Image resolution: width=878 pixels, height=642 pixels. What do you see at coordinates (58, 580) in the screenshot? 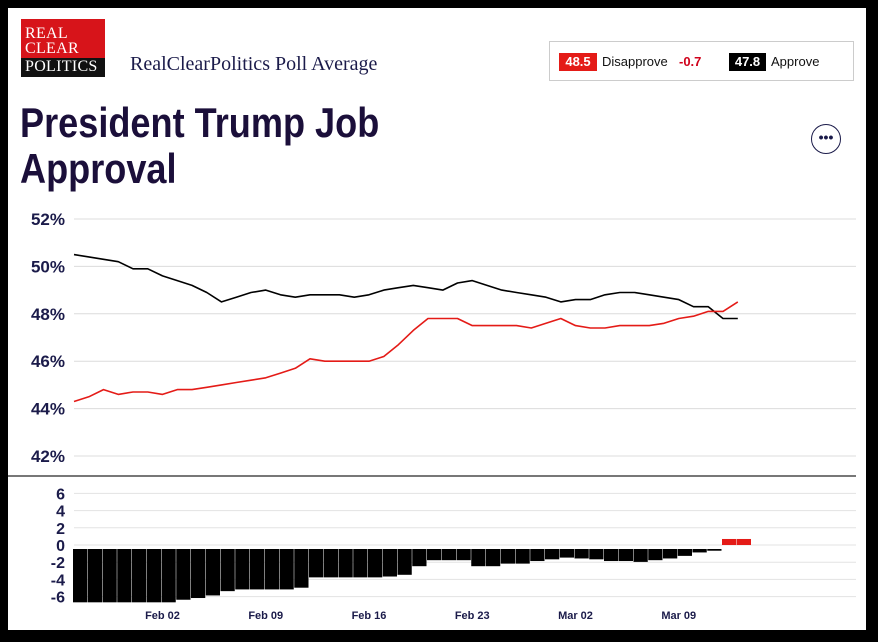
I see `bar-y-tick-label: -4` at bounding box center [58, 580].